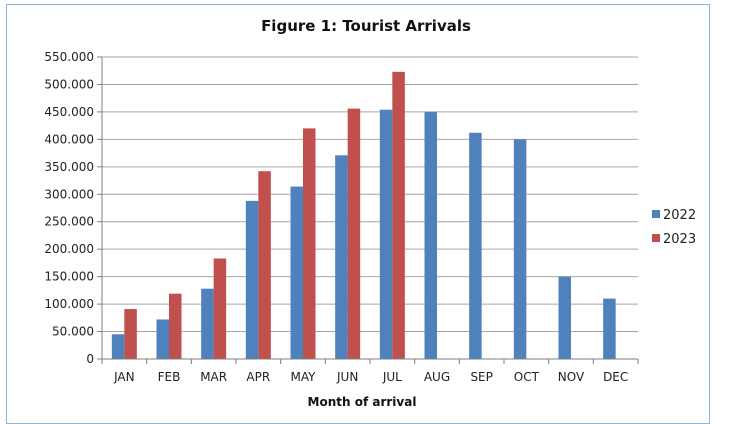 This screenshot has width=740, height=424. What do you see at coordinates (124, 377) in the screenshot?
I see `x-tick-label: JAN` at bounding box center [124, 377].